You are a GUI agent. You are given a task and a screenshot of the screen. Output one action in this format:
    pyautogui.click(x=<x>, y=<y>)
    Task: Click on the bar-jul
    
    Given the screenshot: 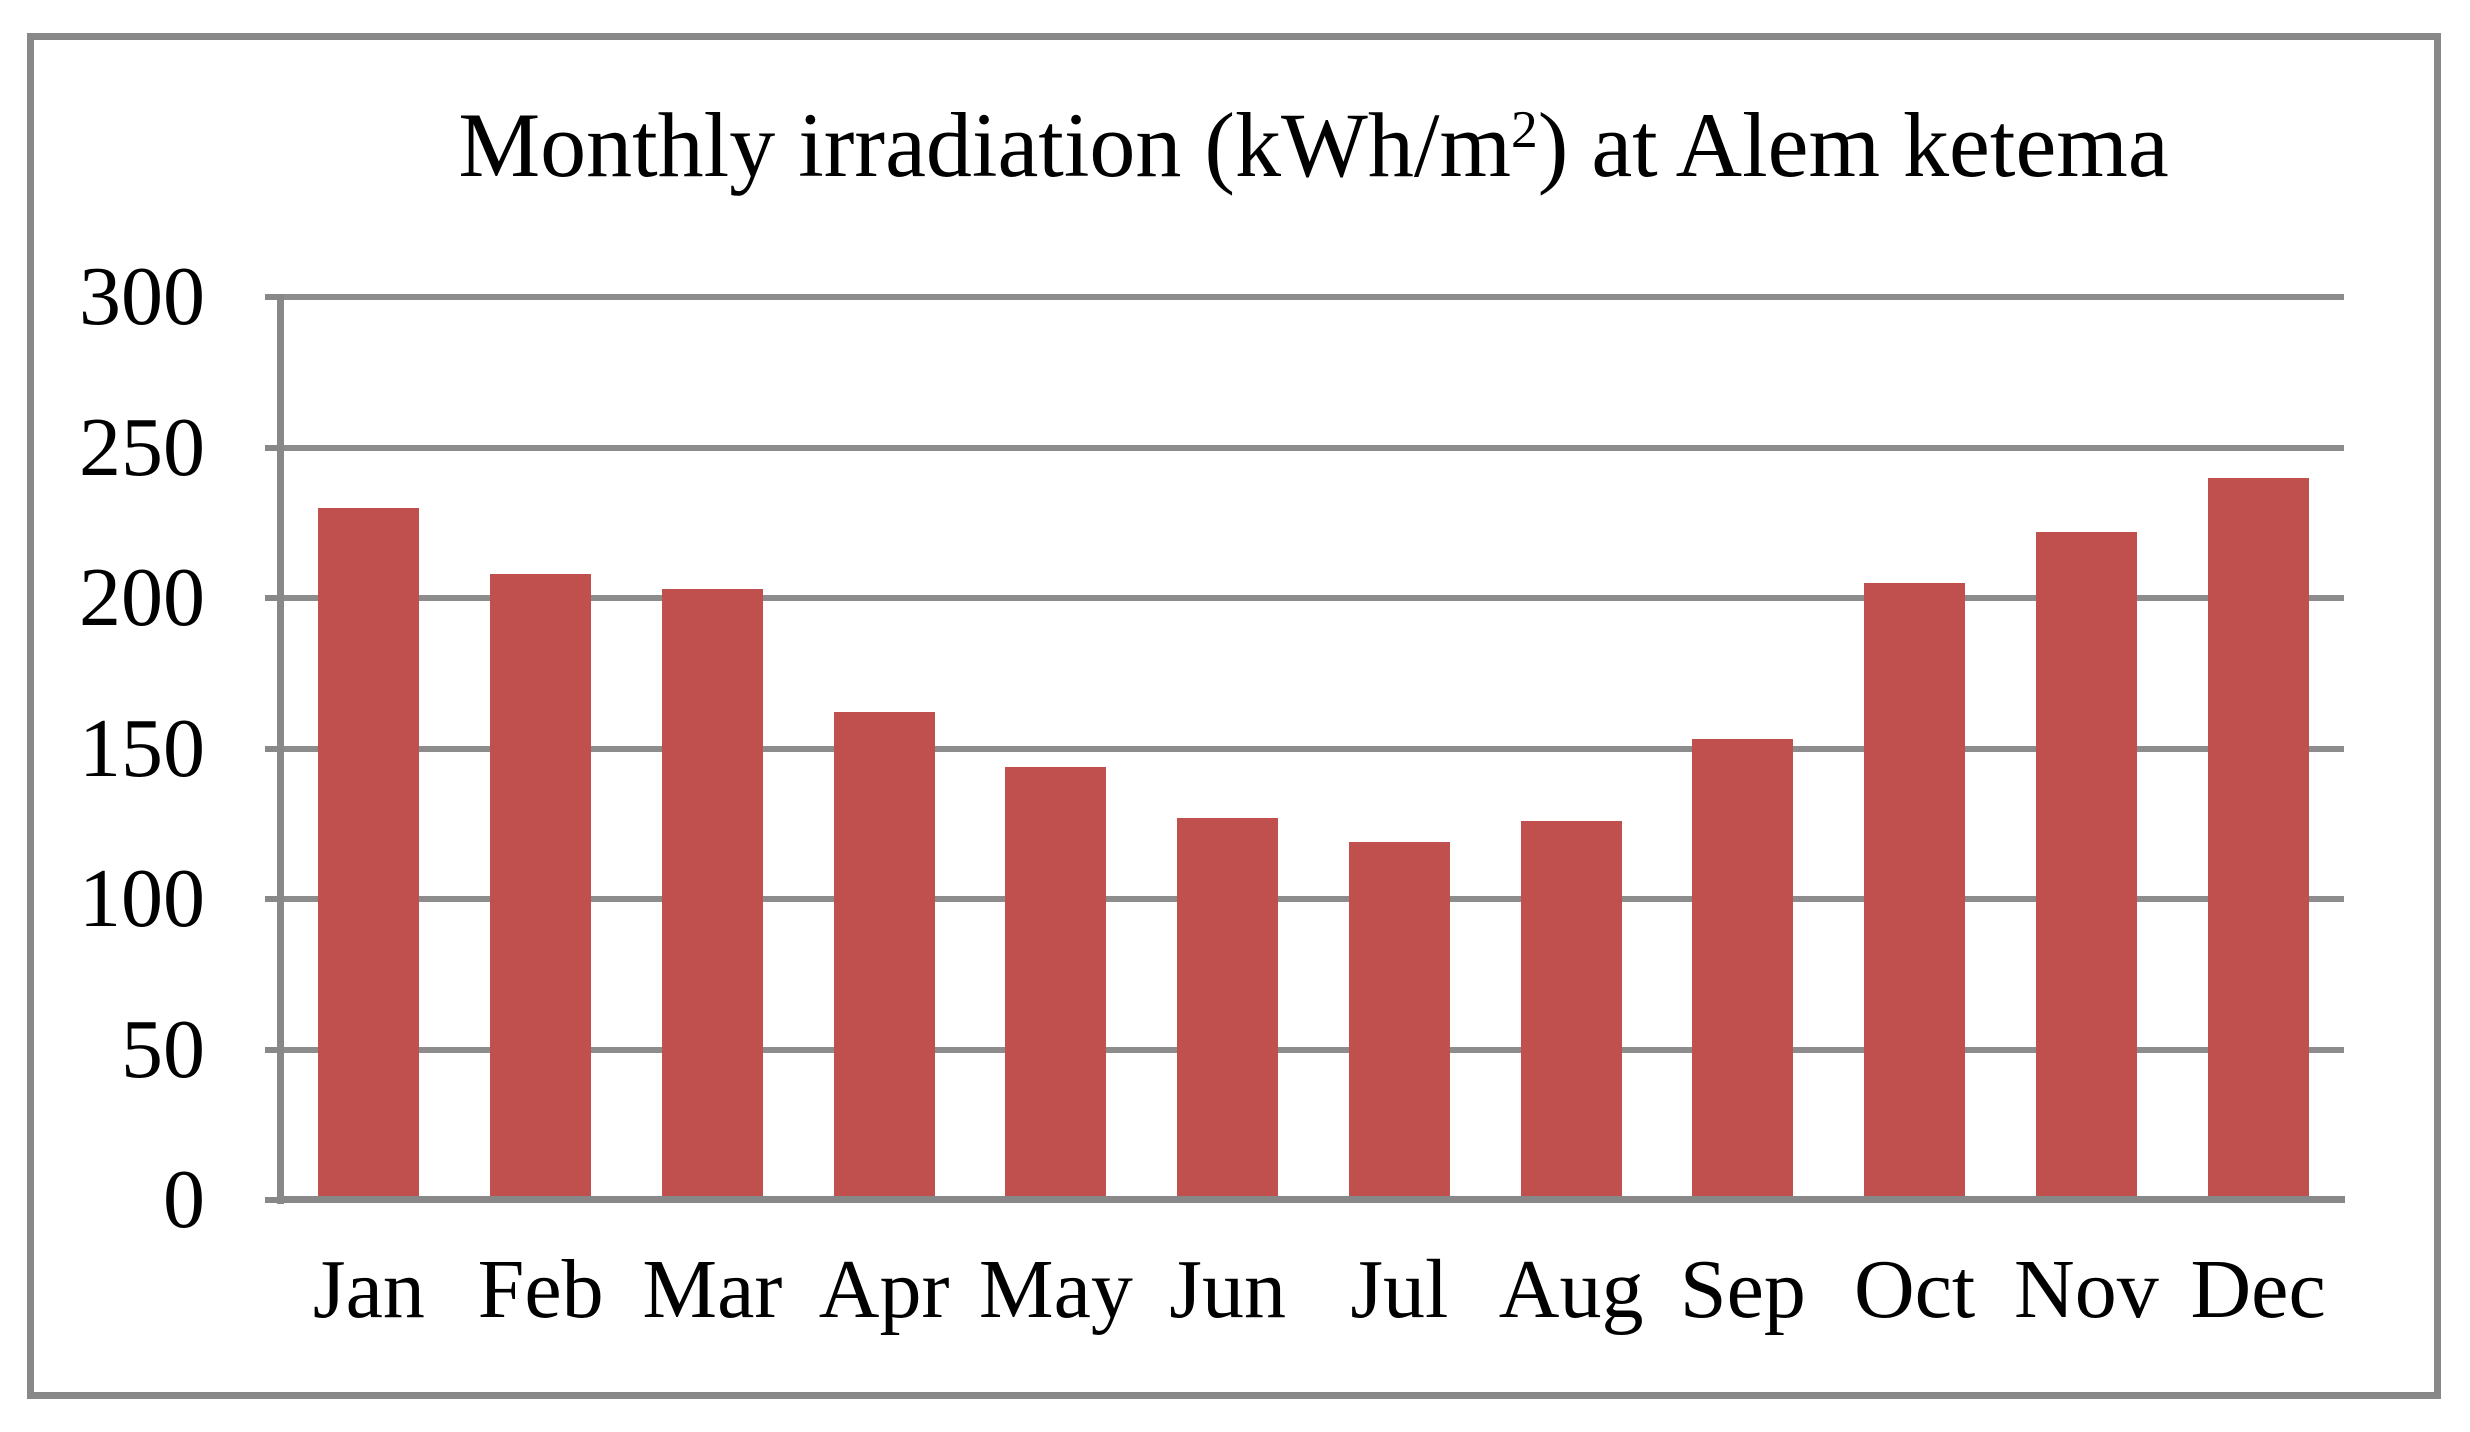 What is the action you would take?
    pyautogui.click(x=1399, y=1020)
    